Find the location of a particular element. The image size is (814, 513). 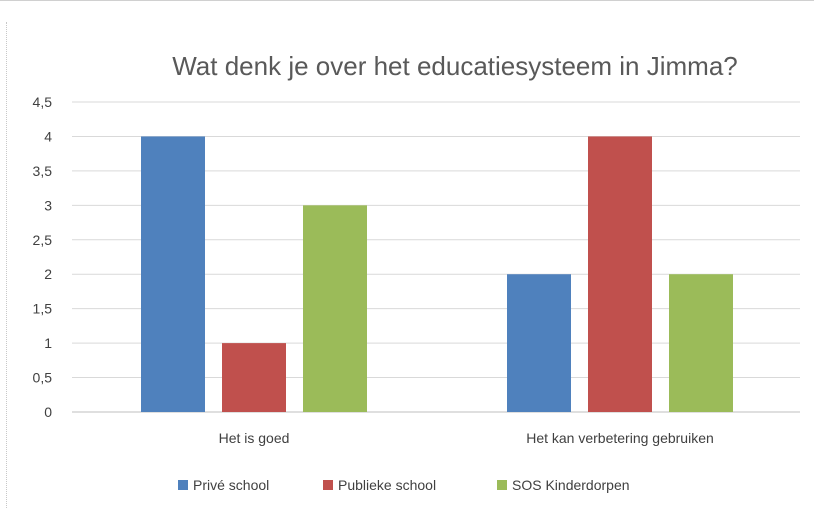

y-tick-label: 1 is located at coordinates (48, 343).